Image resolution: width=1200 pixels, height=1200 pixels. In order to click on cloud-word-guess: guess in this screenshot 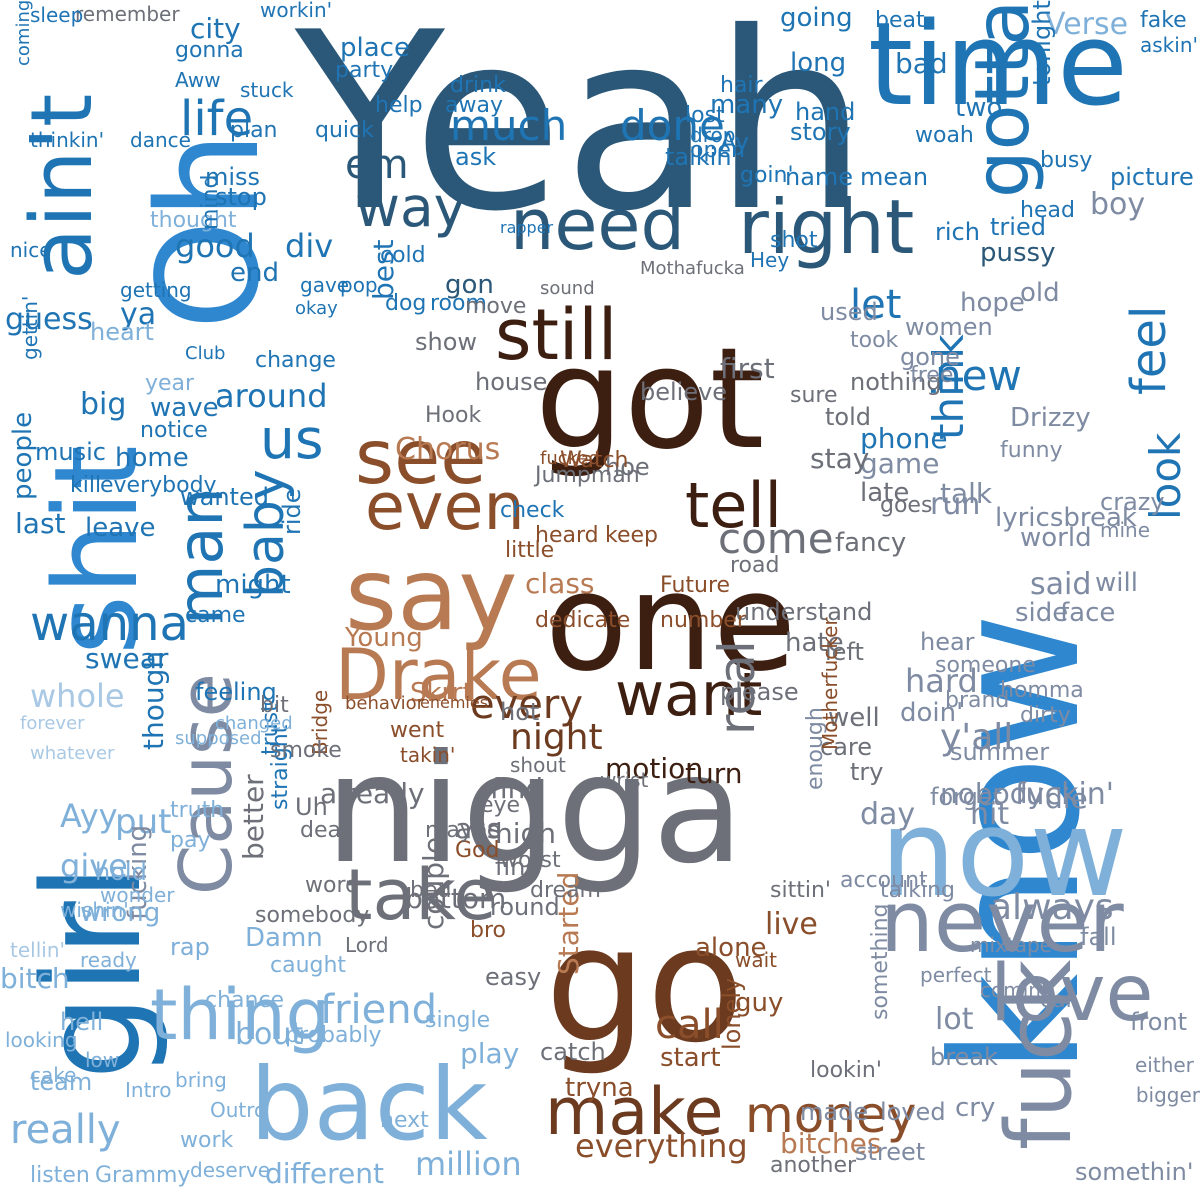, I will do `click(49, 319)`.